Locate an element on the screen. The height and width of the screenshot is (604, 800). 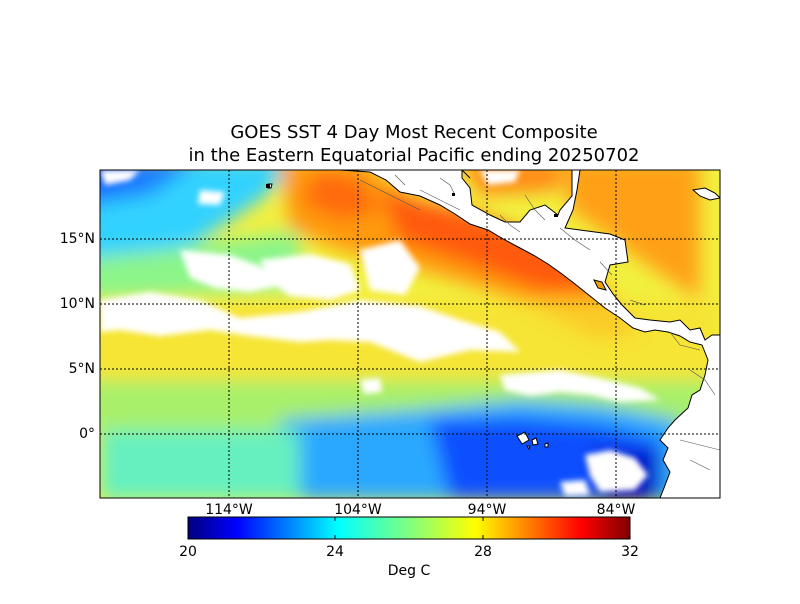
lon-label-84w: 84°W is located at coordinates (616, 510).